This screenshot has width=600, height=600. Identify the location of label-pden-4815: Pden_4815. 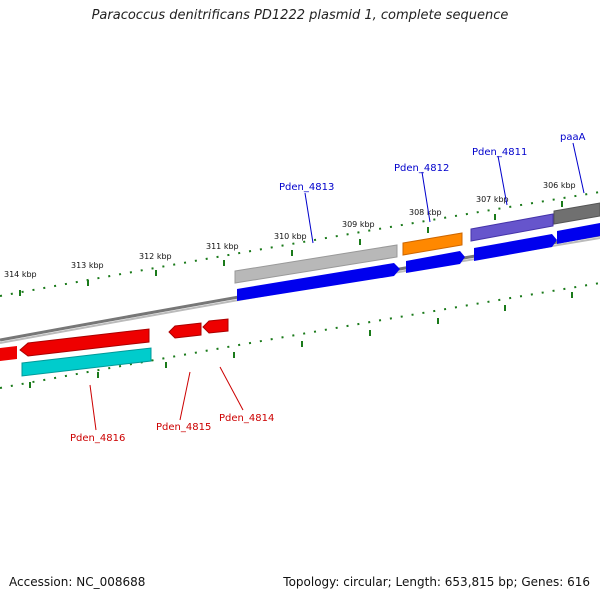
(183, 427).